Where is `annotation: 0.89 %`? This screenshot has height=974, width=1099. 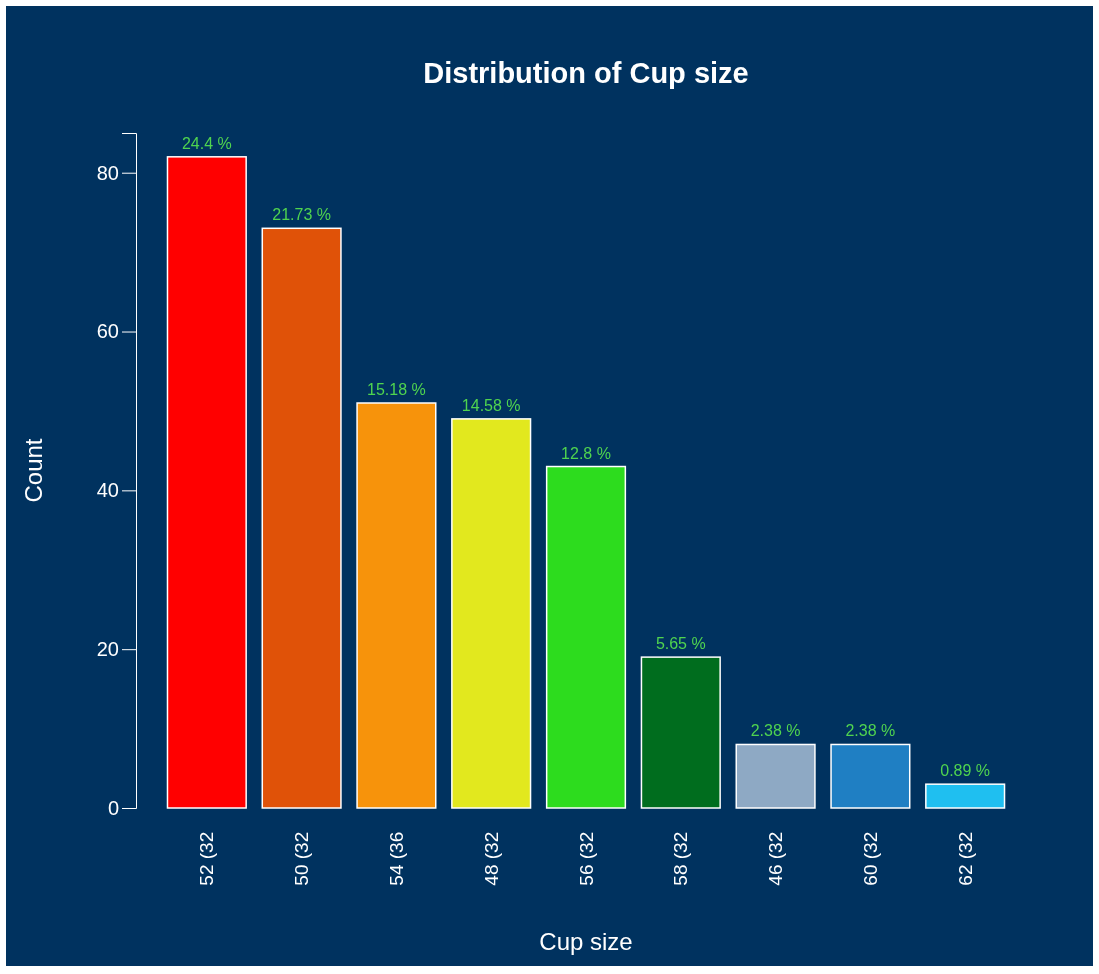 annotation: 0.89 % is located at coordinates (965, 771).